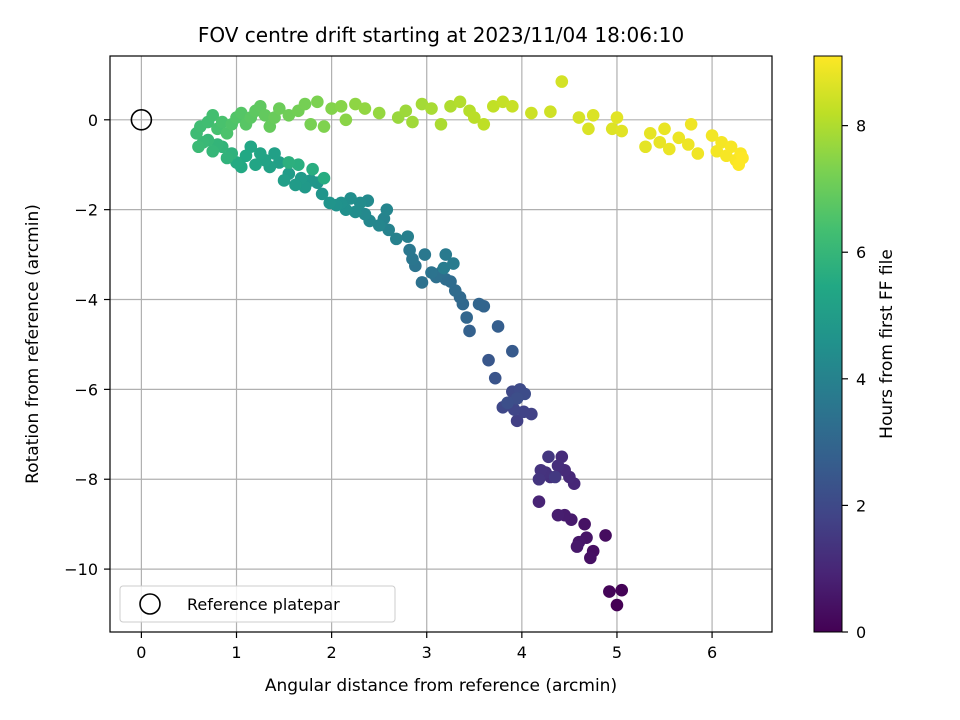  Describe the element at coordinates (861, 379) in the screenshot. I see `colorbar-tick-label: 4` at that location.